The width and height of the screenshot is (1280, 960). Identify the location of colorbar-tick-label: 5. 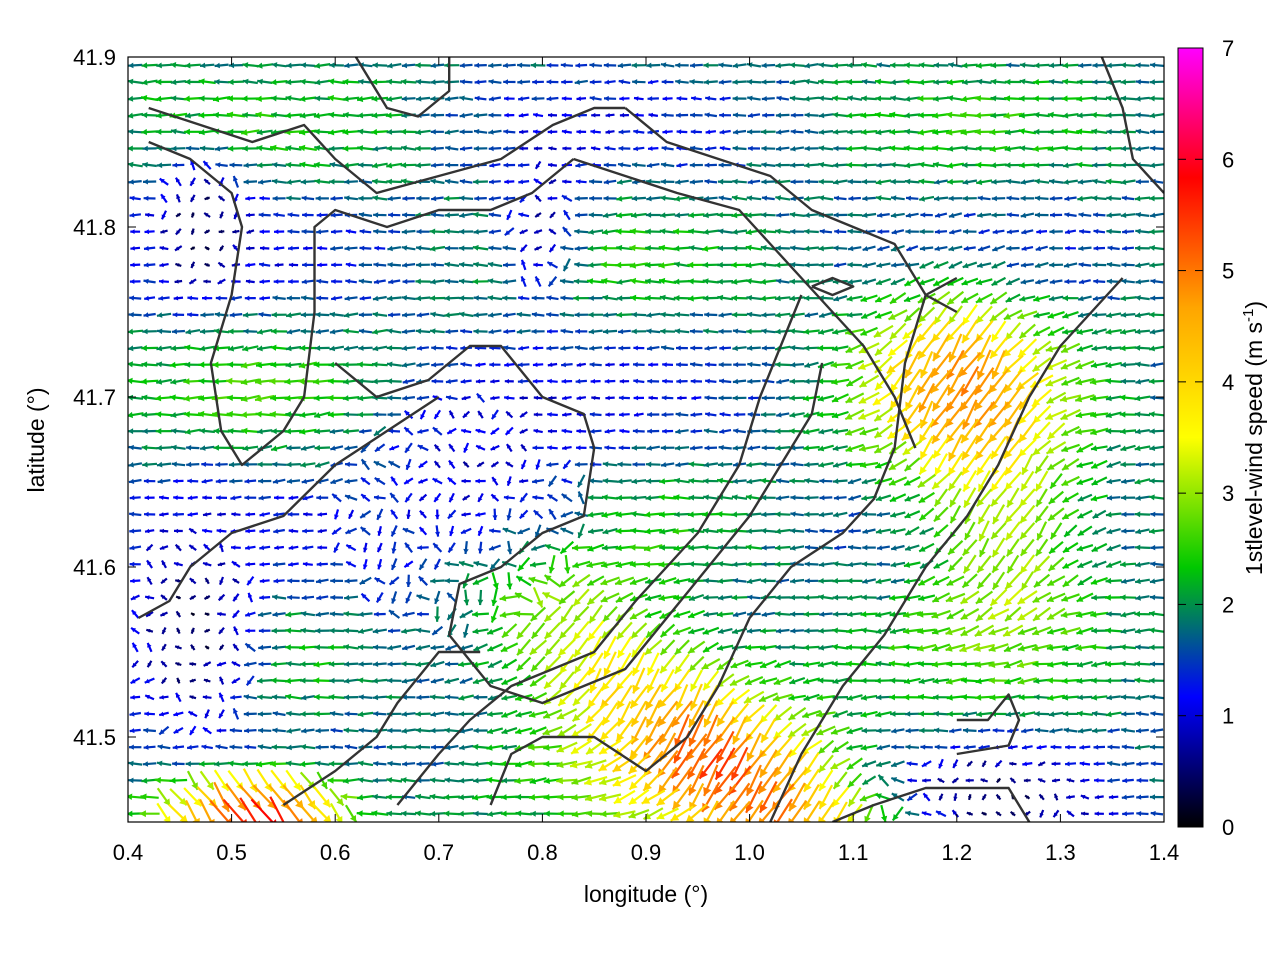
(1228, 271).